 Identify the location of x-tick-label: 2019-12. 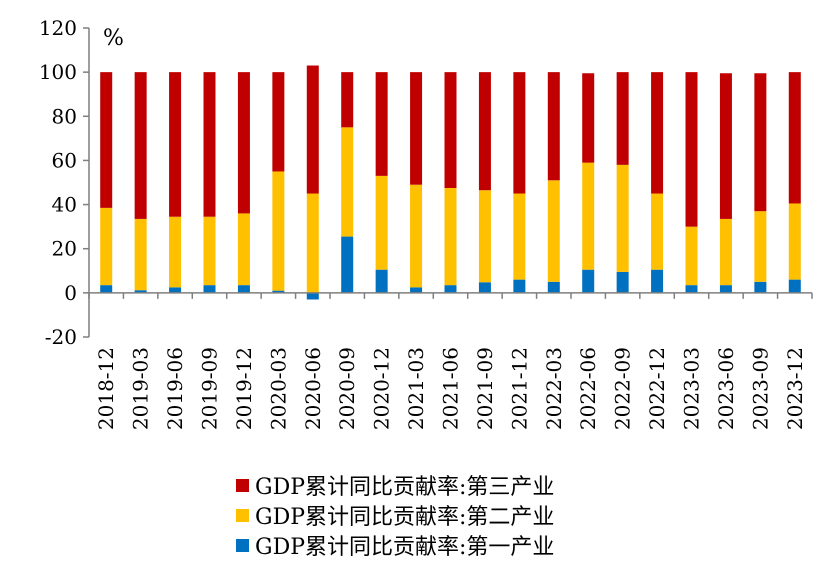
(244, 388).